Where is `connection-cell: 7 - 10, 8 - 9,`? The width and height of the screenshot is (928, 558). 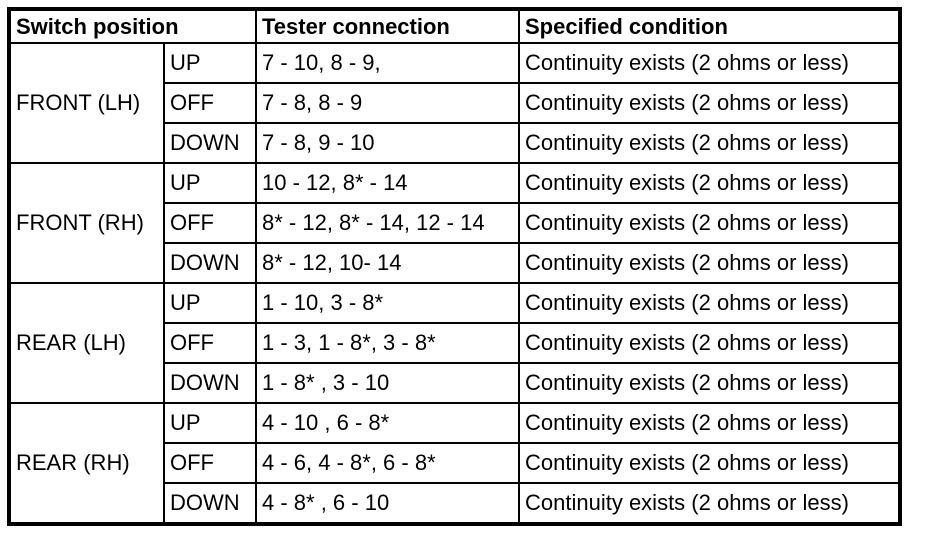
connection-cell: 7 - 10, 8 - 9, is located at coordinates (387, 63).